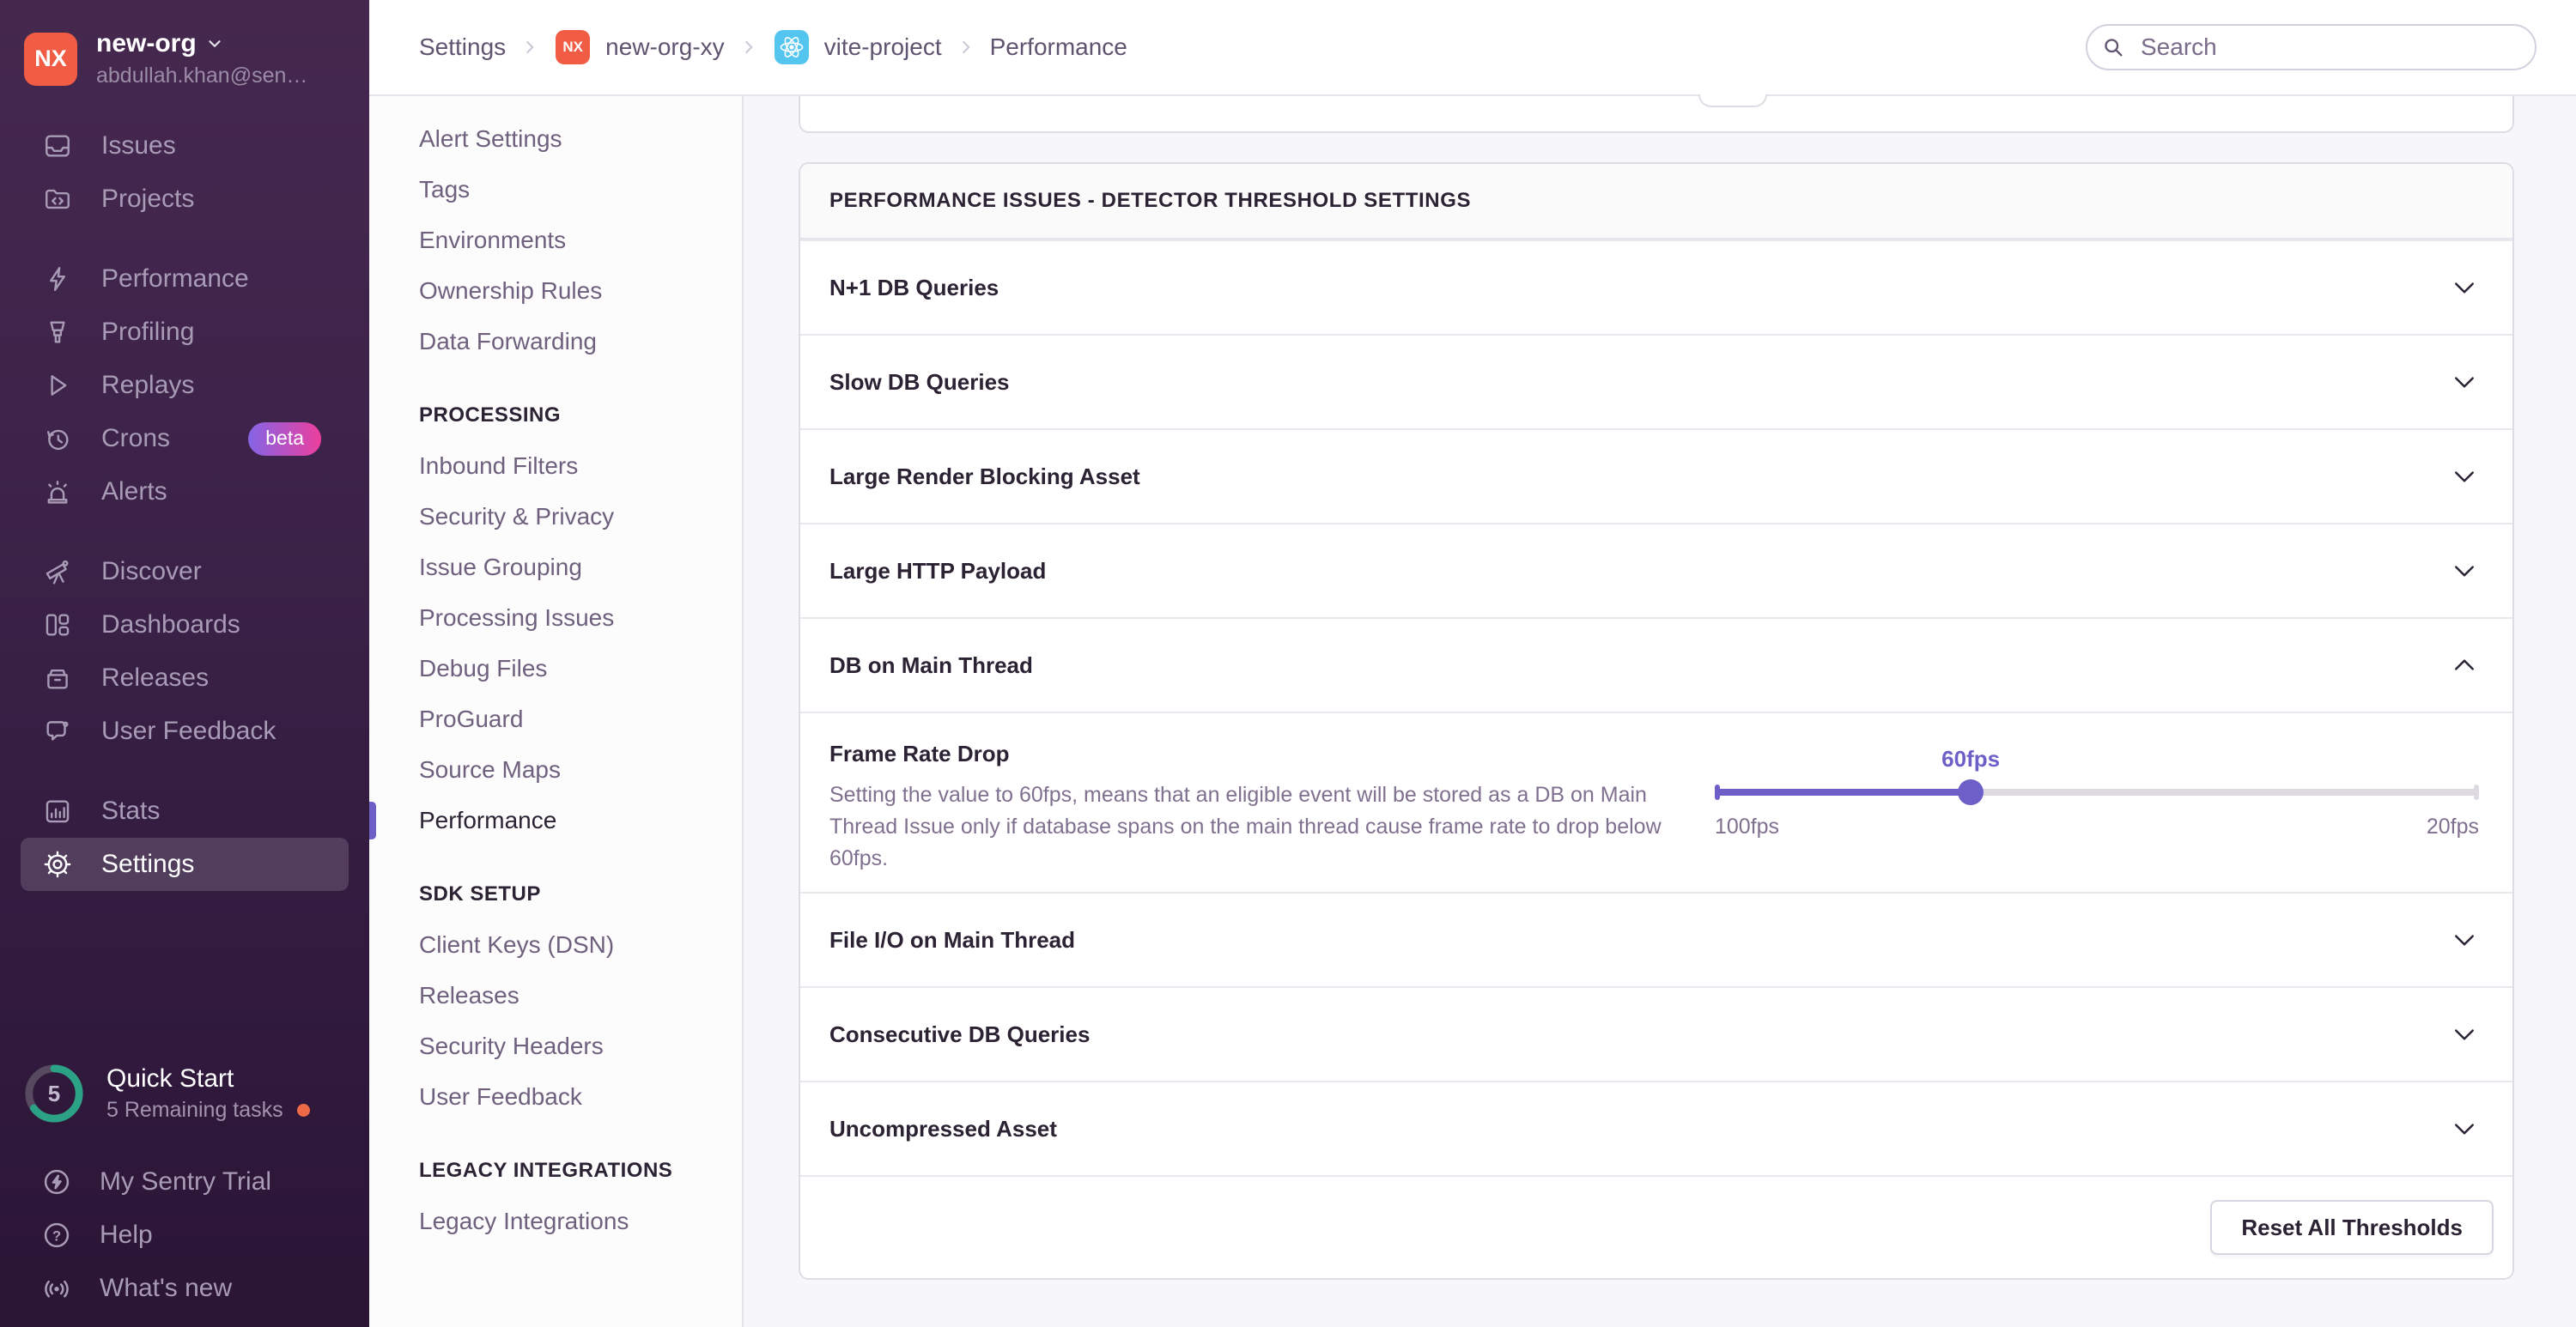 This screenshot has height=1327, width=2576. What do you see at coordinates (1656, 286) in the screenshot?
I see `detector-row-n-plus-one-db-queries: N+1 DB Queries` at bounding box center [1656, 286].